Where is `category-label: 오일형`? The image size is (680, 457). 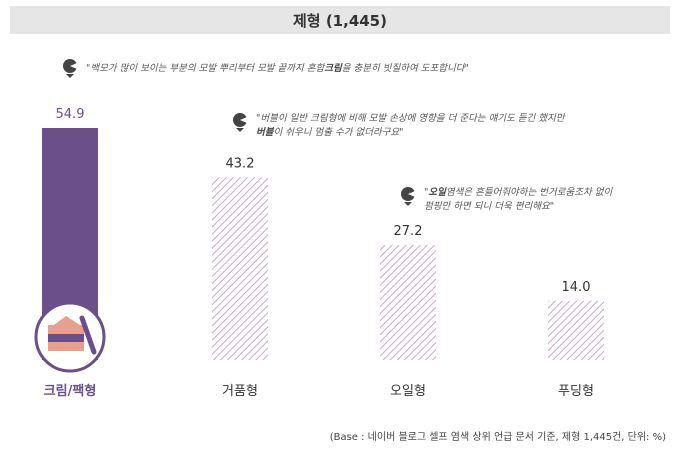
category-label: 오일형 is located at coordinates (408, 391).